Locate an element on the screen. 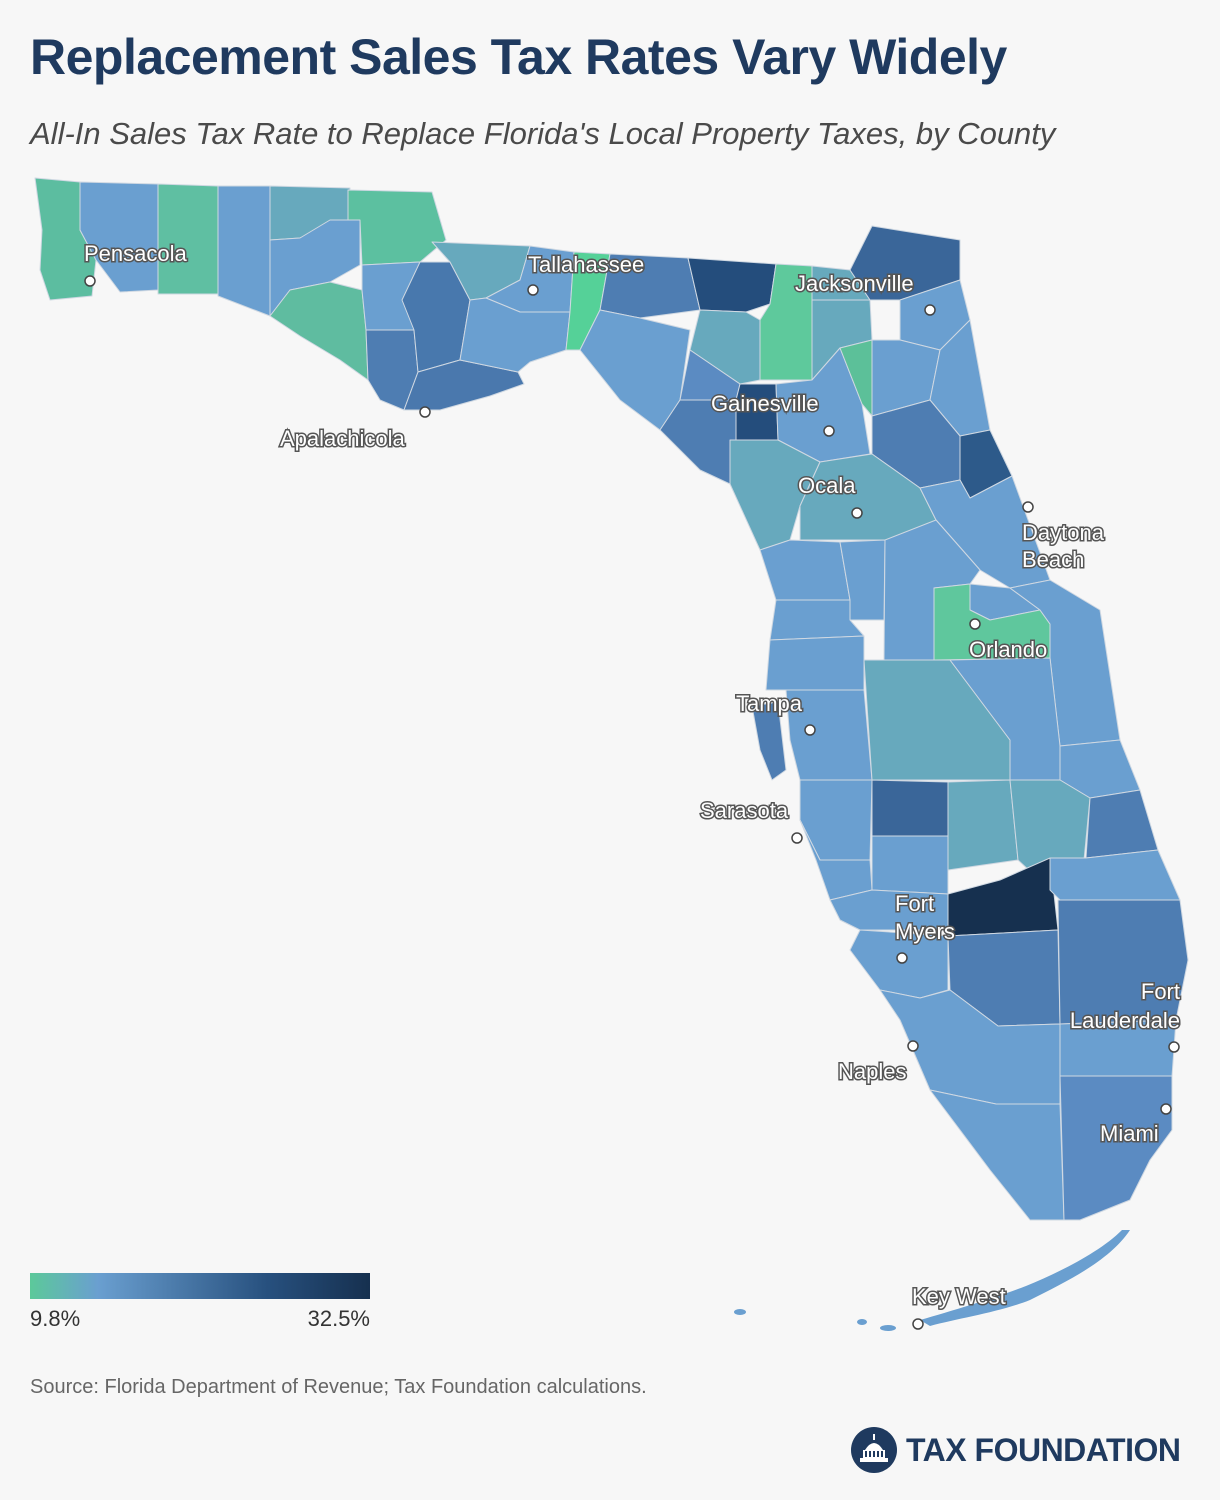 This screenshot has height=1500, width=1220. florida-keys is located at coordinates (1025, 1278).